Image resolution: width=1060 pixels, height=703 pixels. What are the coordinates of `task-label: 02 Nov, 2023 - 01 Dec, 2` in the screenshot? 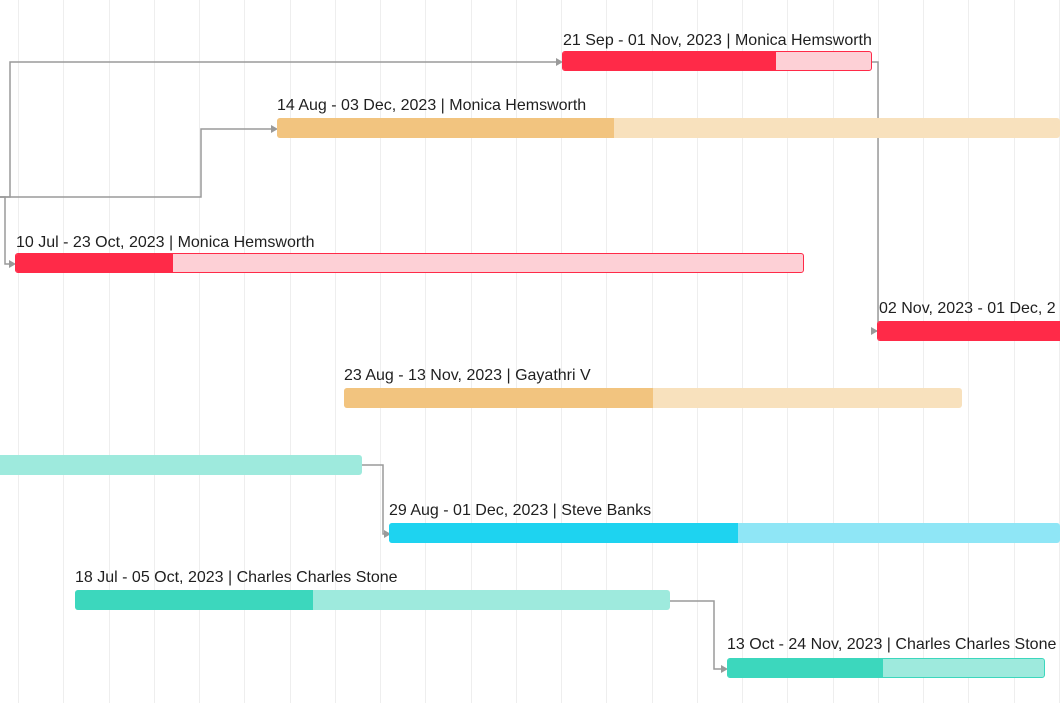 It's located at (967, 308).